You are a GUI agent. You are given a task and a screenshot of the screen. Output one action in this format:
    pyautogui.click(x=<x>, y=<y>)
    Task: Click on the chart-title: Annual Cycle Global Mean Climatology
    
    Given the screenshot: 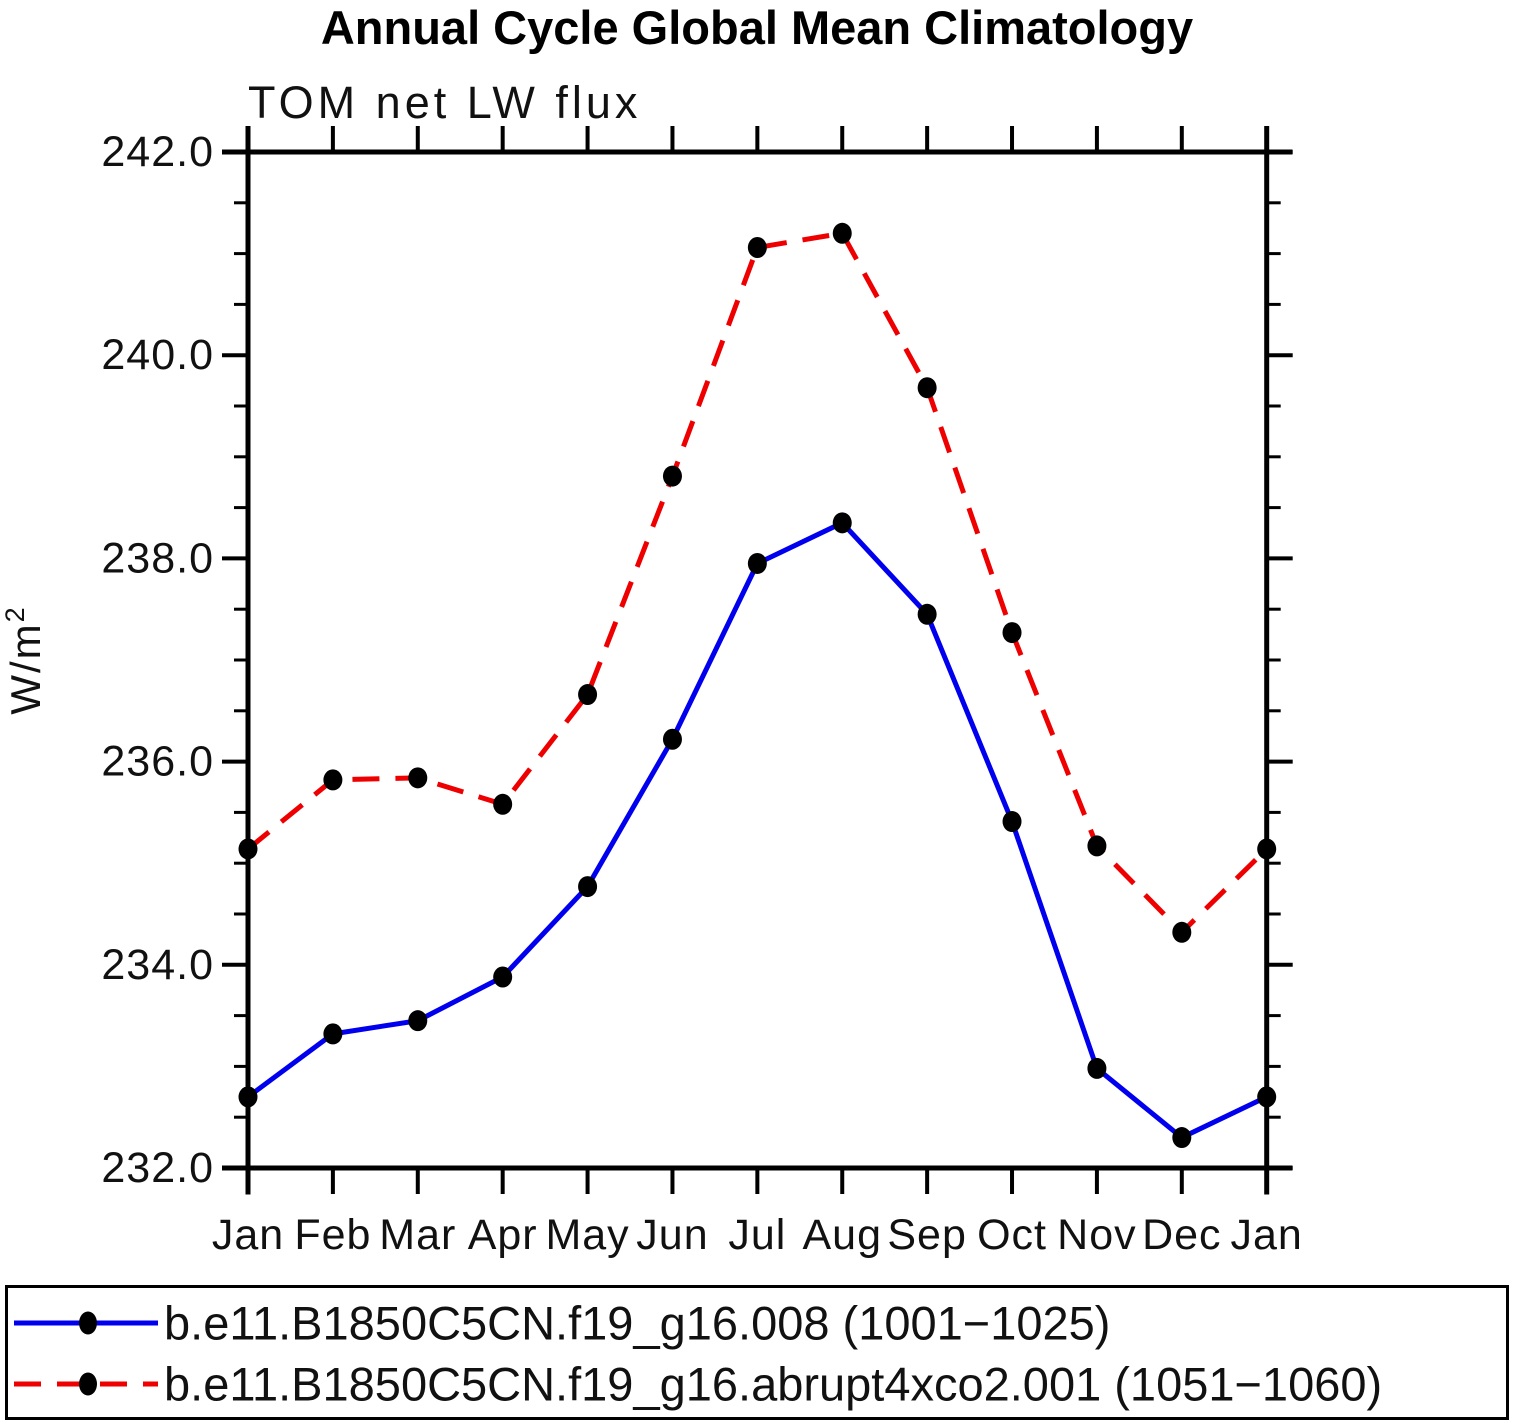 What is the action you would take?
    pyautogui.click(x=757, y=27)
    